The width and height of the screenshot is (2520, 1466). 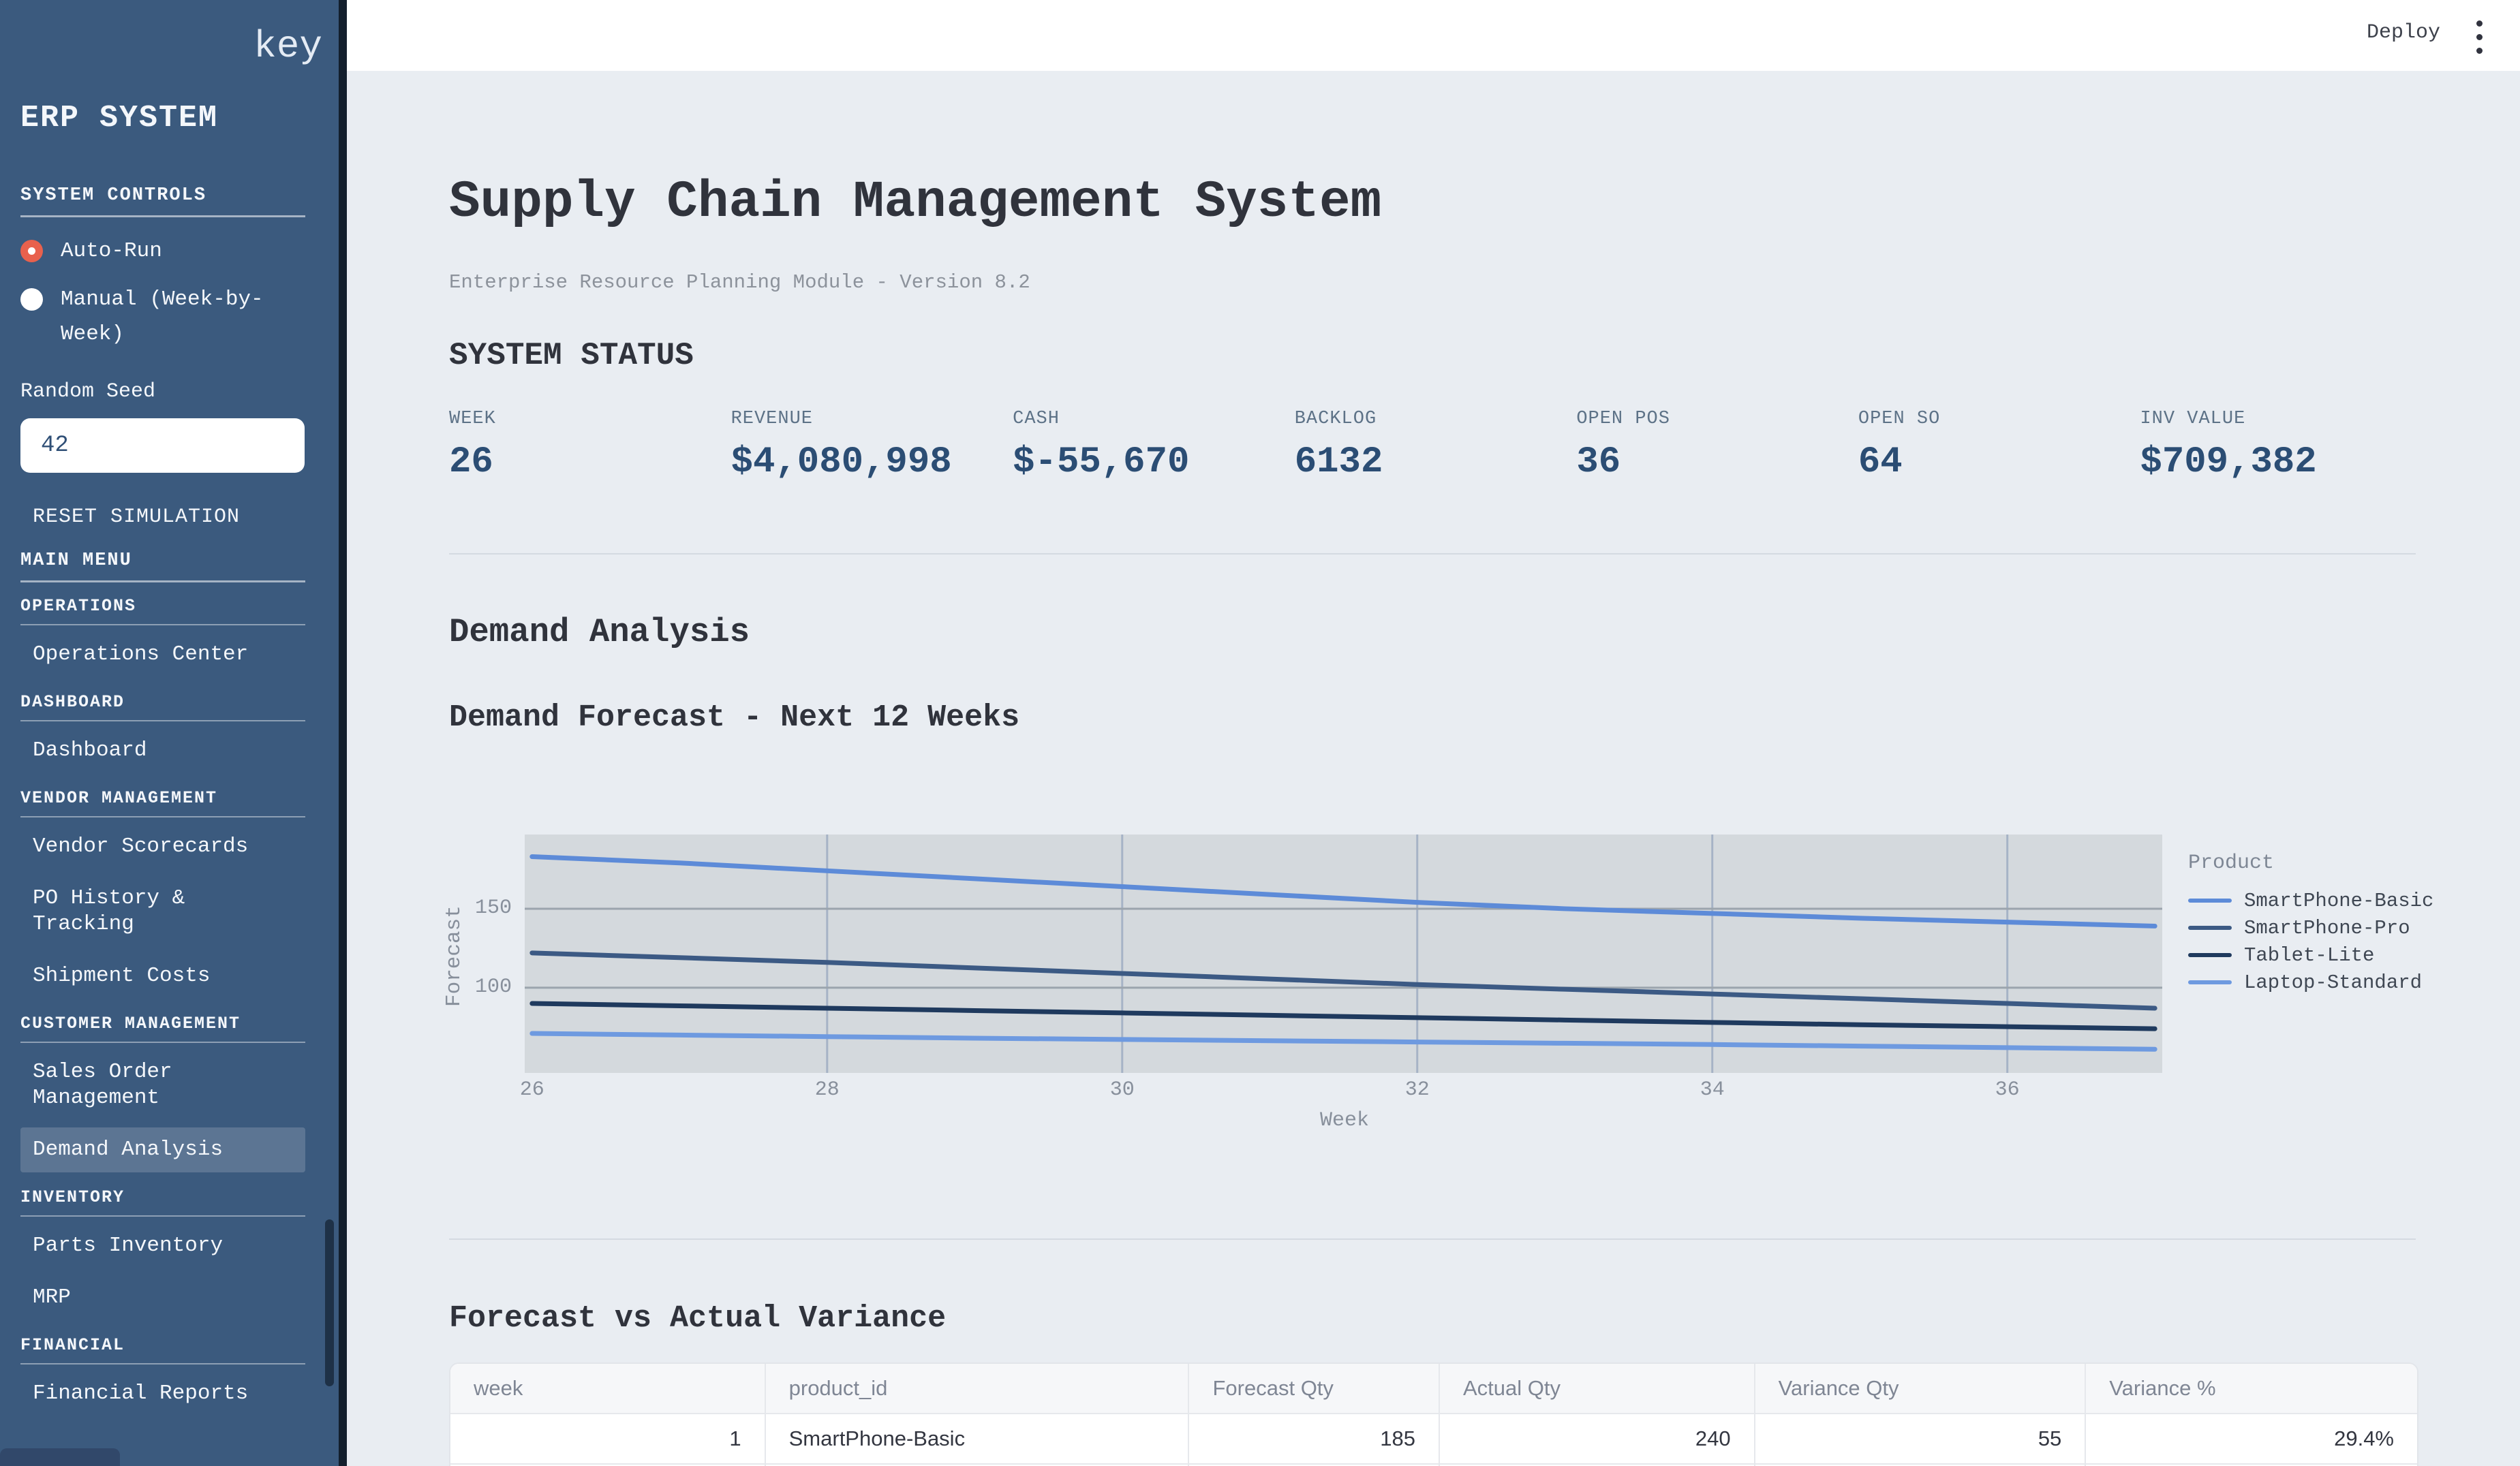 I want to click on x-tick-30: 30, so click(x=1122, y=1090).